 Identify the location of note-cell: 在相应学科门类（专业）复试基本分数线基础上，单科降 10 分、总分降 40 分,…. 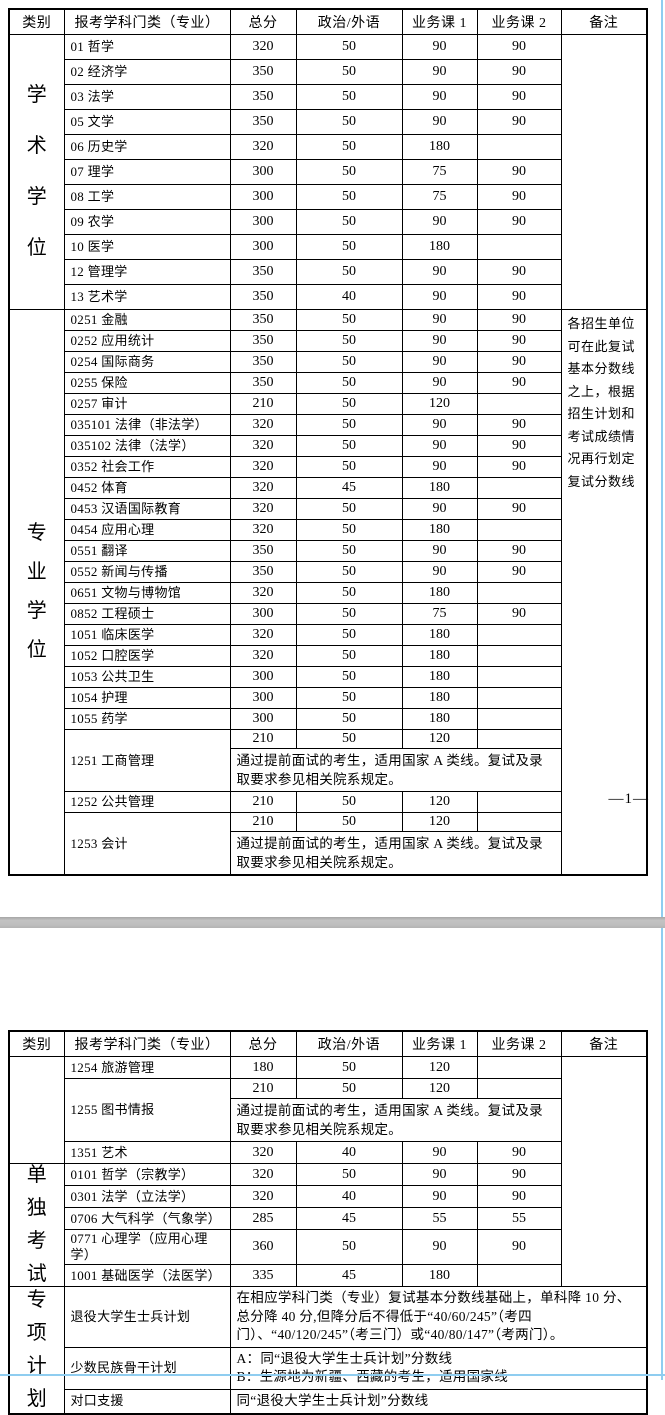
(438, 1317).